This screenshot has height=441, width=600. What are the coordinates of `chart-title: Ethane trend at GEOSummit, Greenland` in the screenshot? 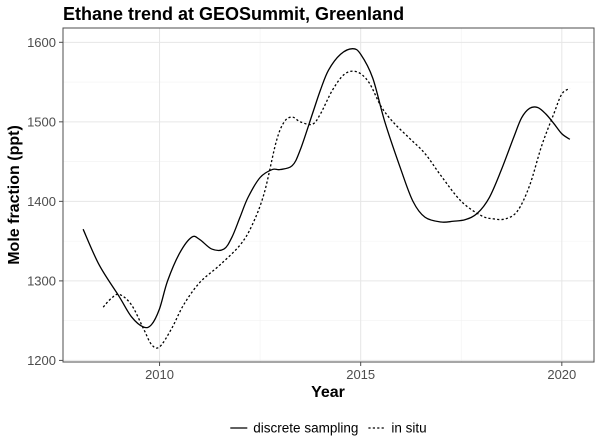 It's located at (233, 14).